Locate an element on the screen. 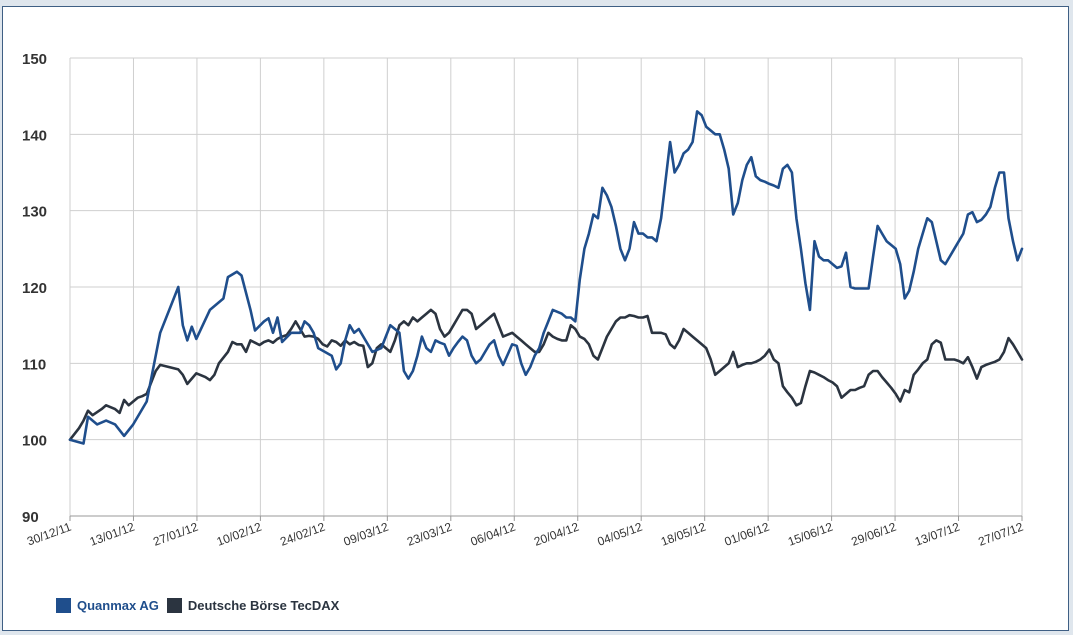  legend-swatch-tecdax is located at coordinates (174, 605).